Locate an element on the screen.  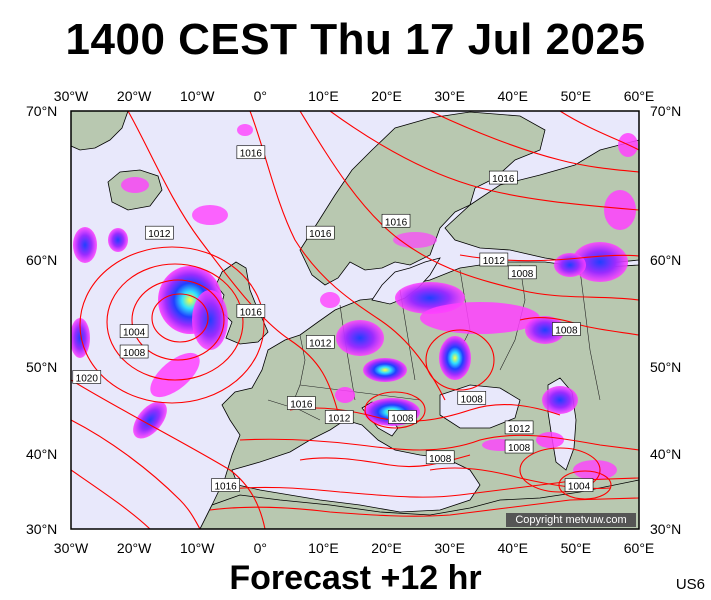
svg-text: 1020 is located at coordinates (87, 378).